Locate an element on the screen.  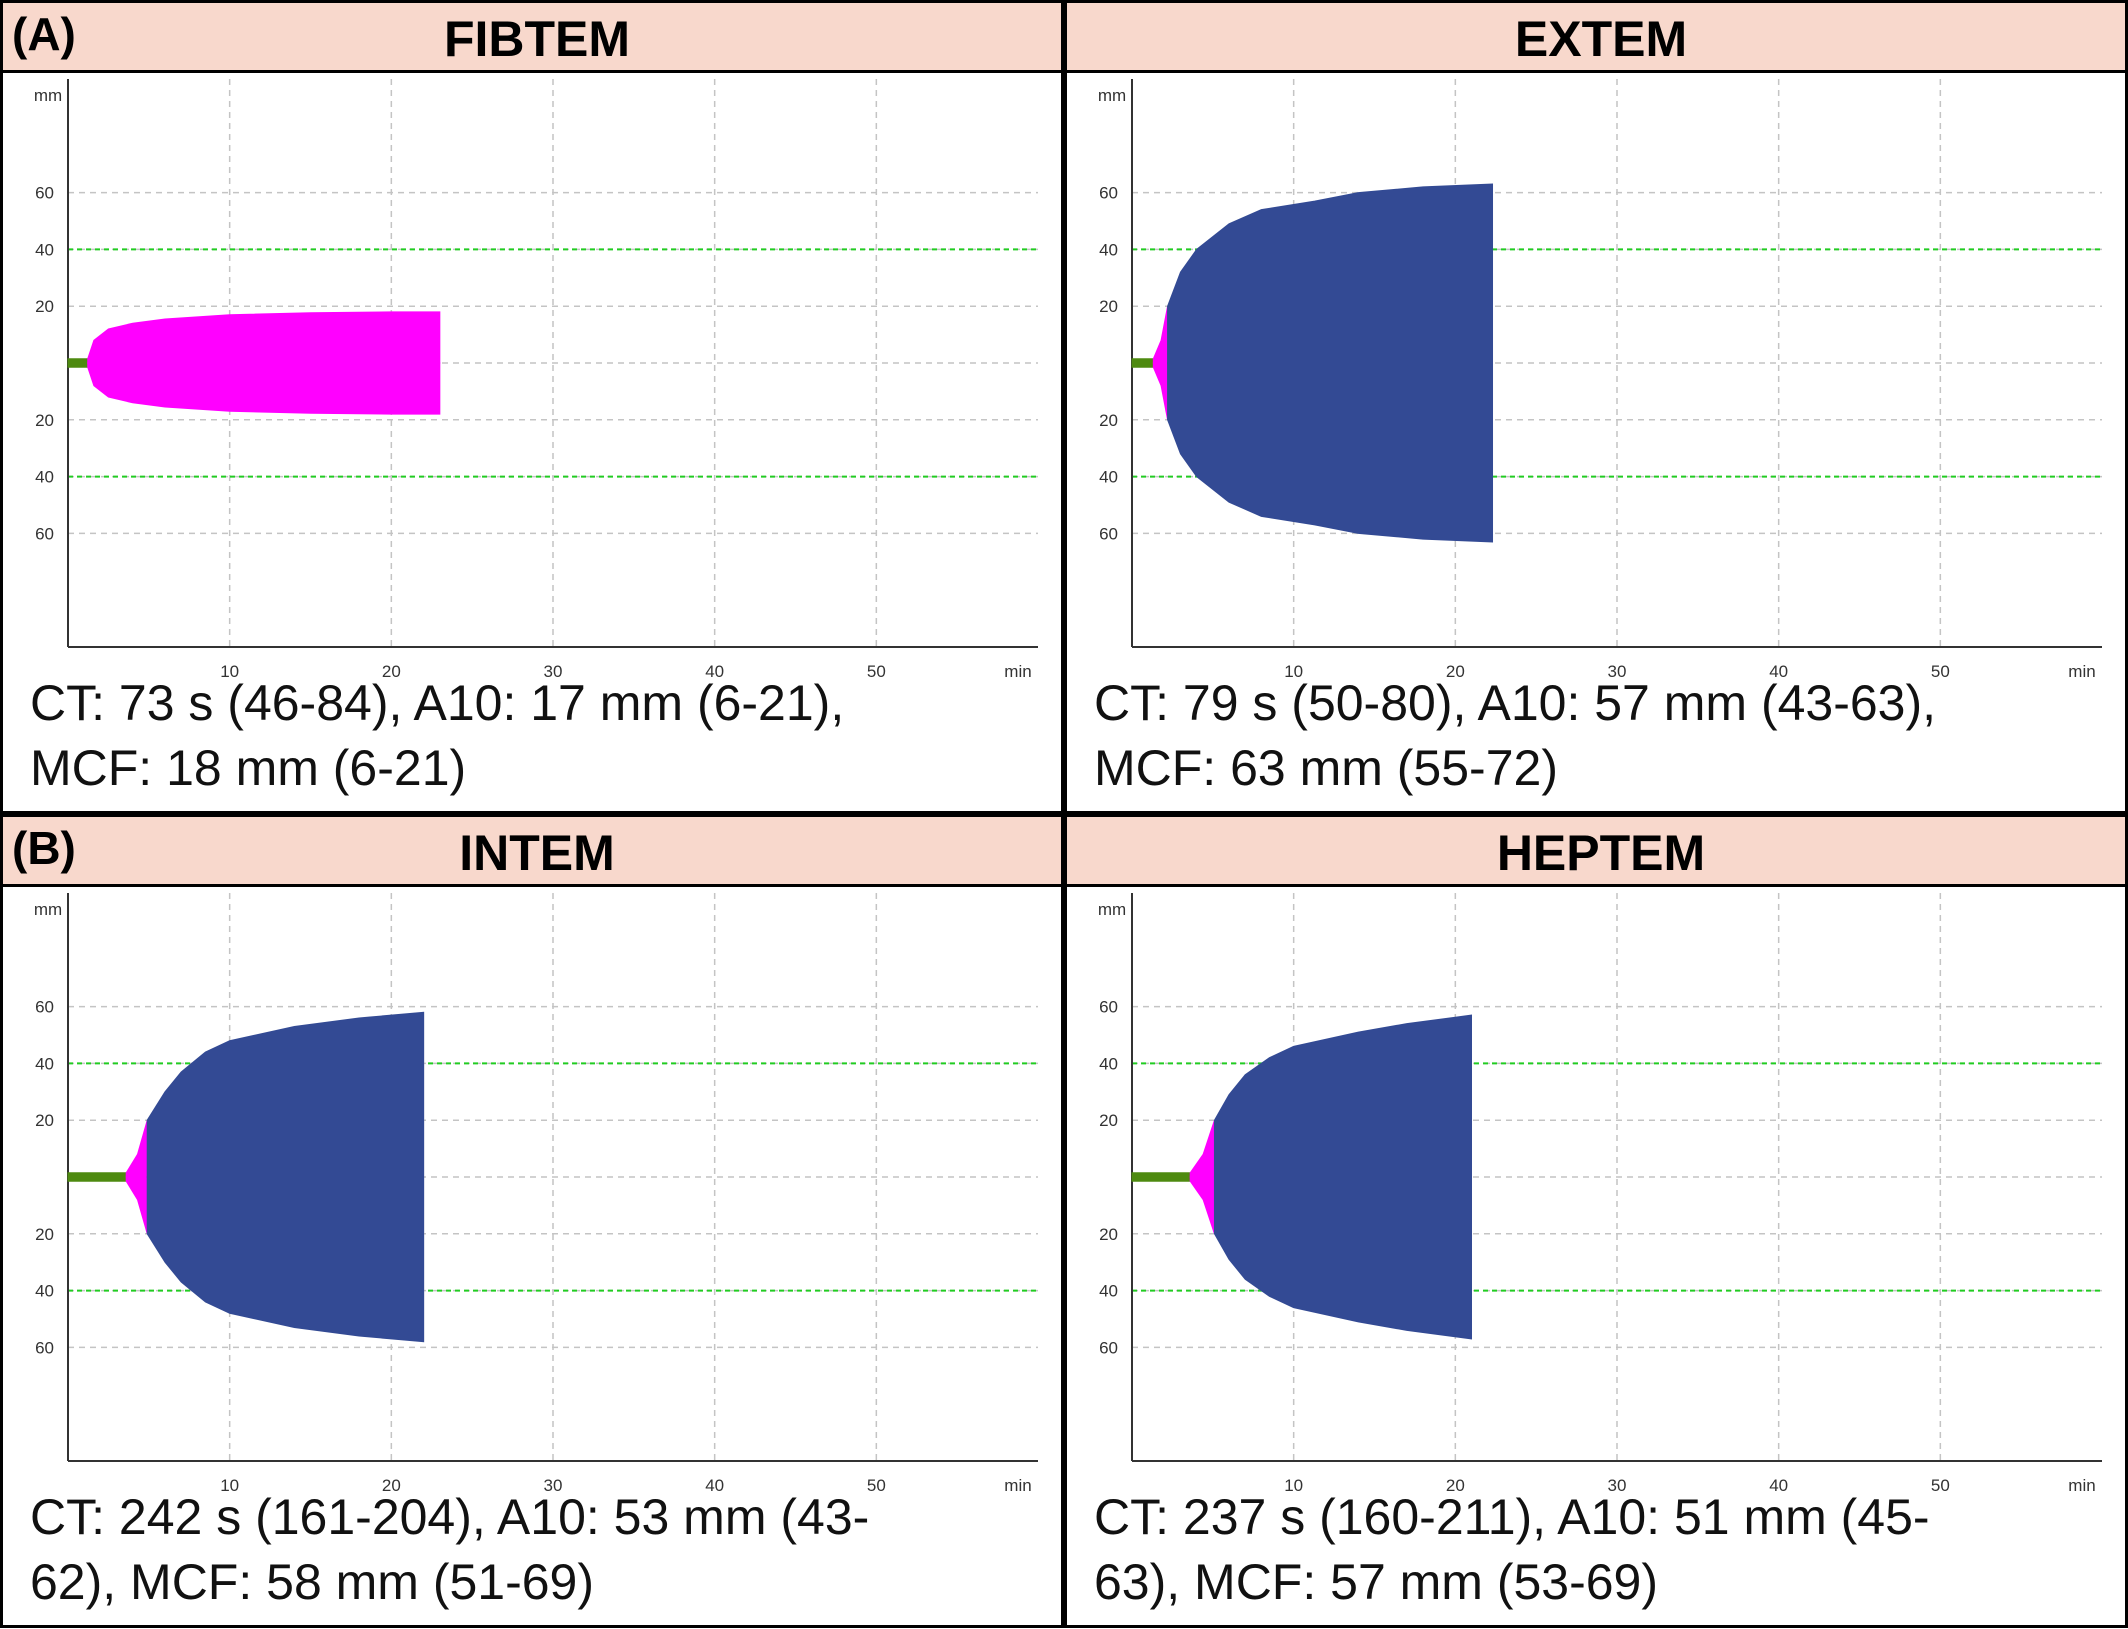
caption-line: MCF: 63 mm (55-72) is located at coordinates (1326, 768).